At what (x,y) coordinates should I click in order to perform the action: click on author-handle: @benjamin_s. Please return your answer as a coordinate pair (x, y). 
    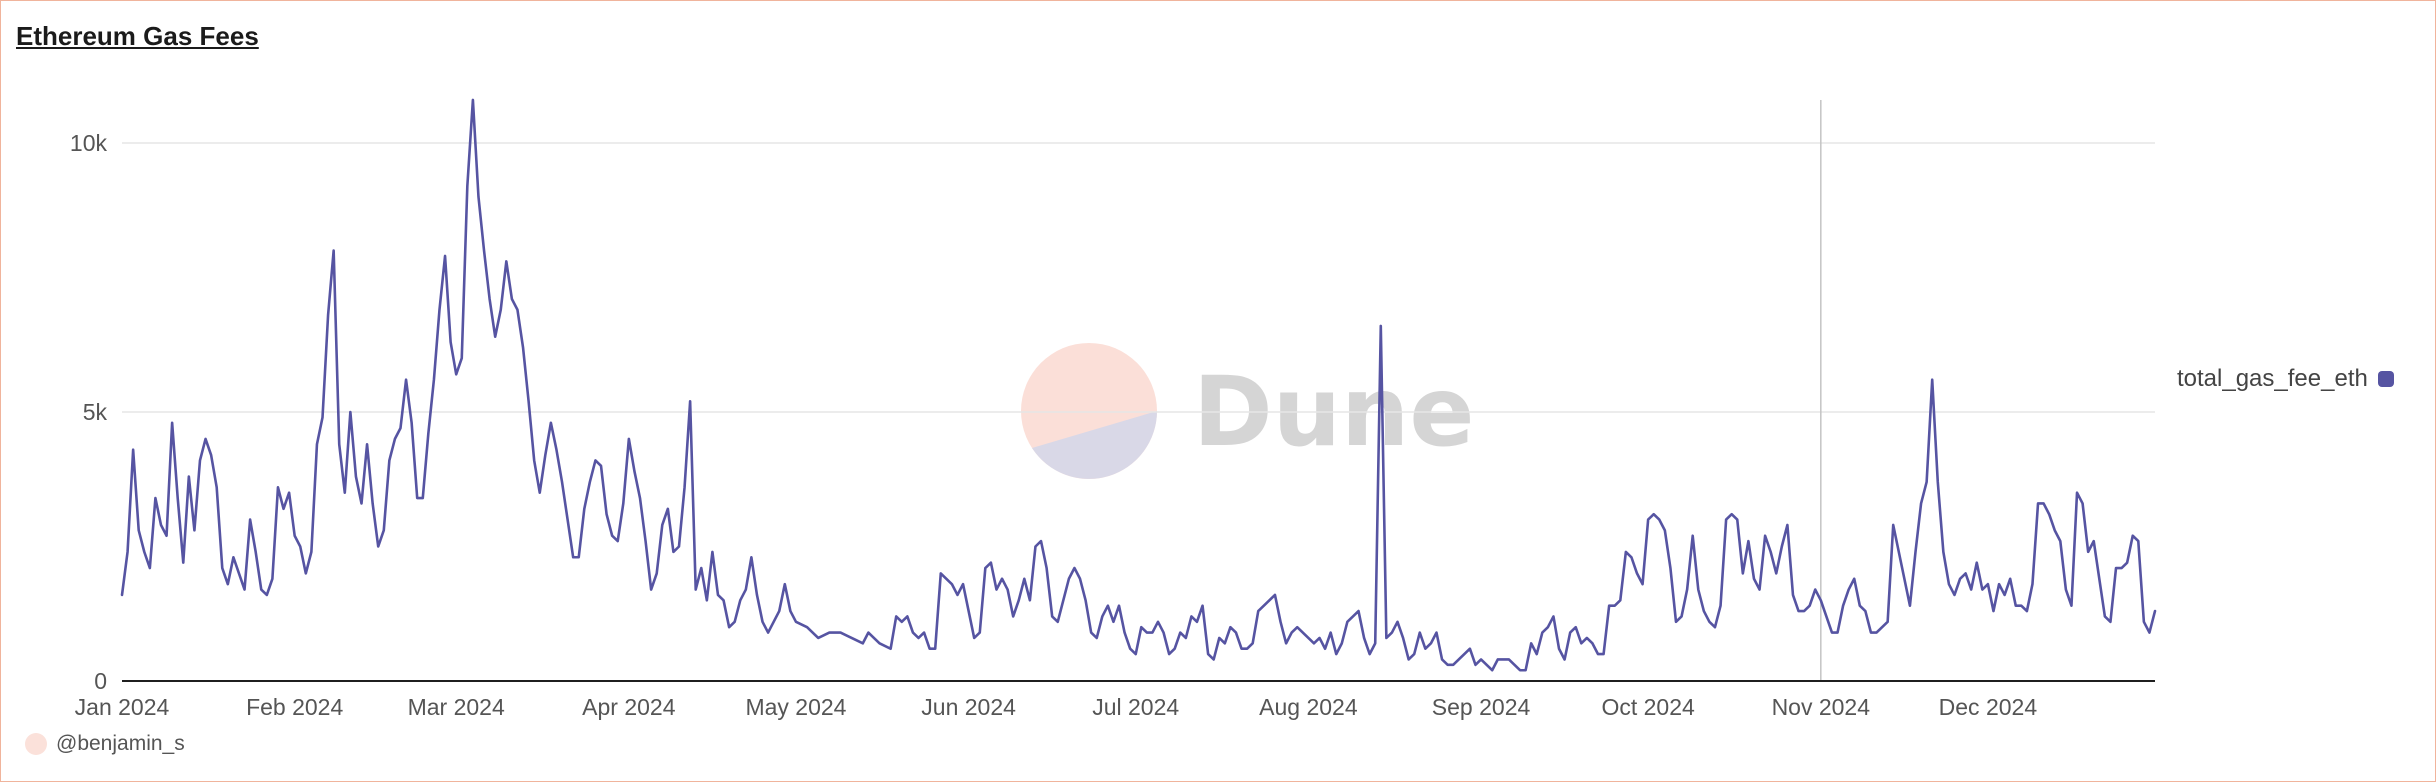
    Looking at the image, I should click on (120, 744).